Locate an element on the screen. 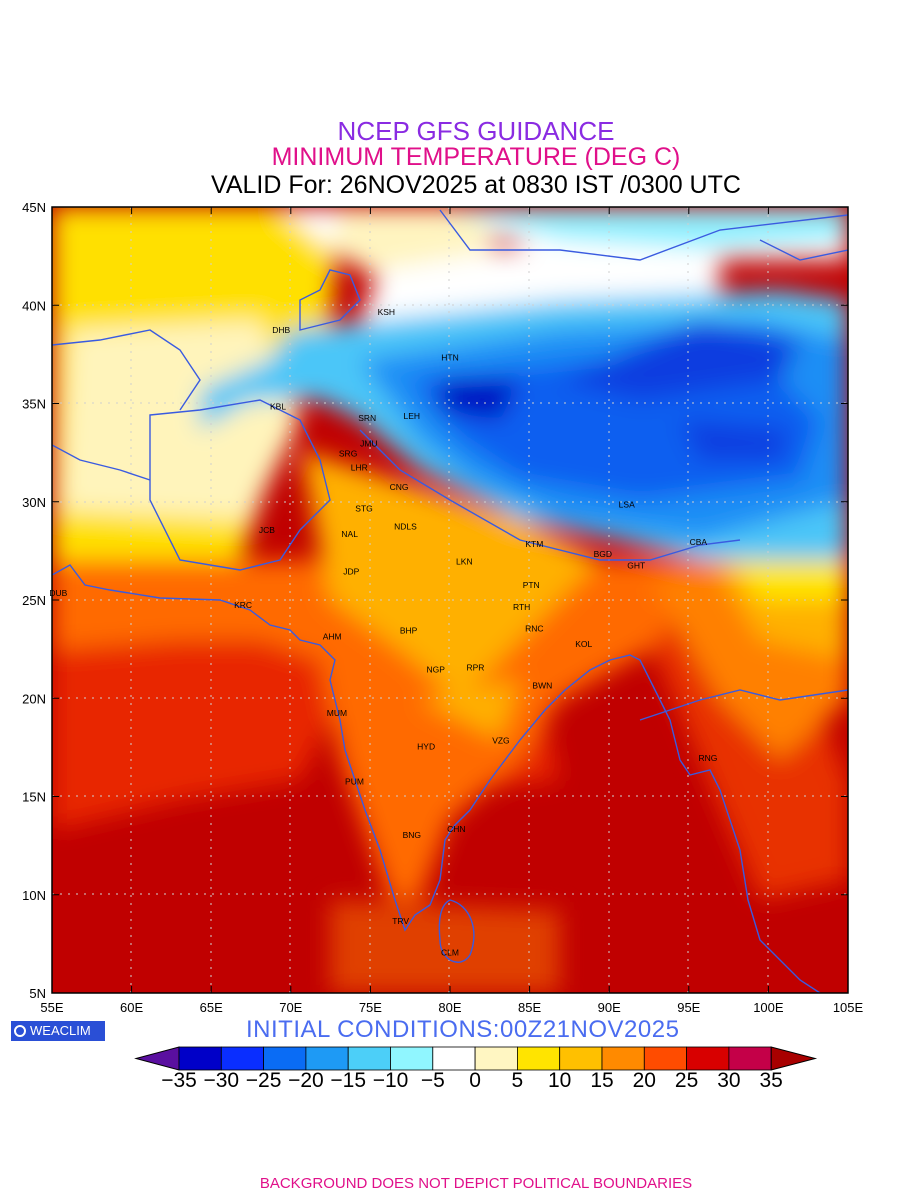 The width and height of the screenshot is (900, 1200). station-bgd: BGD is located at coordinates (603, 554).